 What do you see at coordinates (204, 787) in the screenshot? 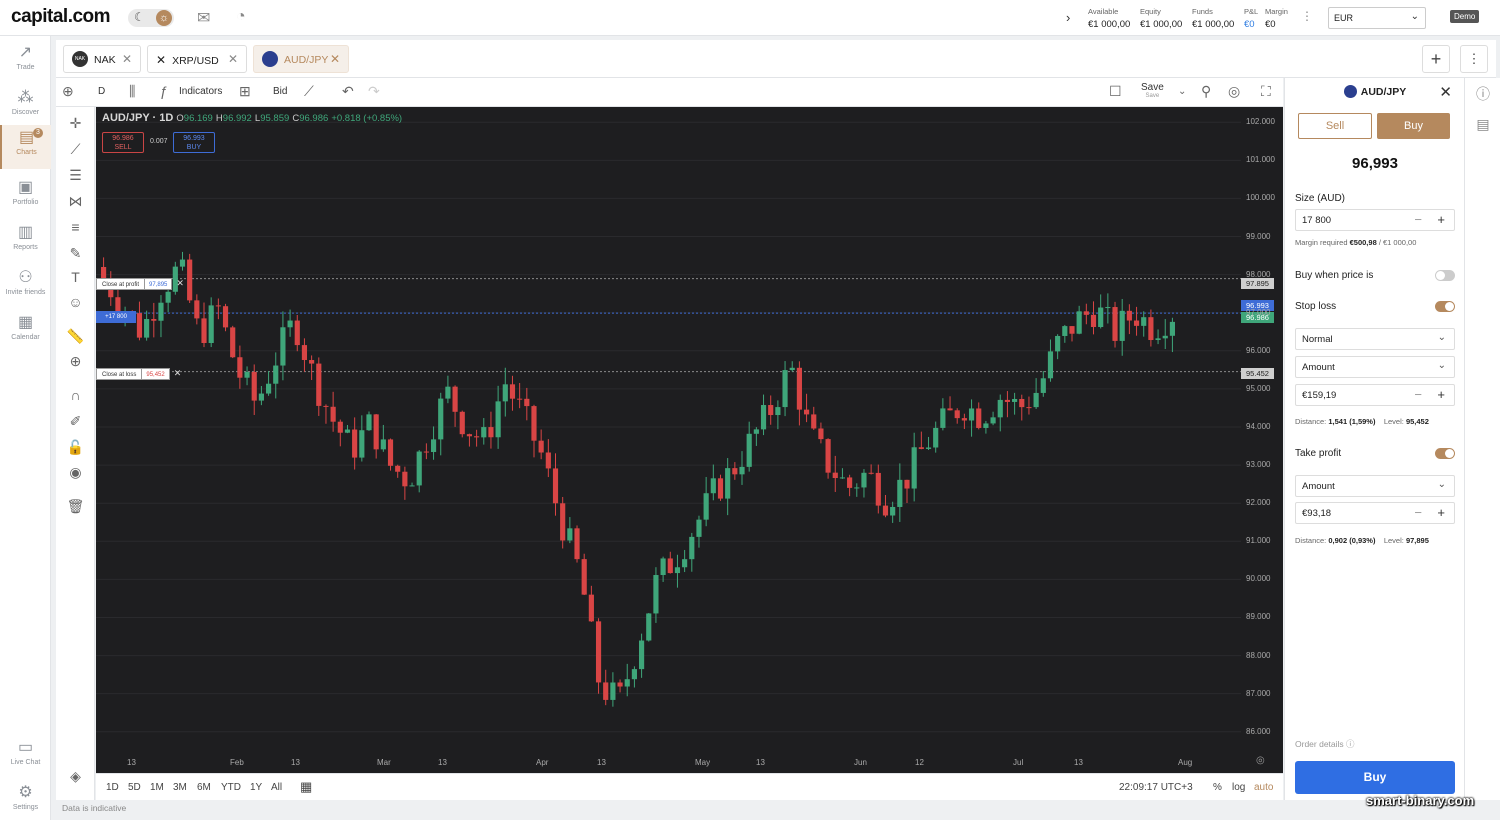
I see `range-6m: 6M` at bounding box center [204, 787].